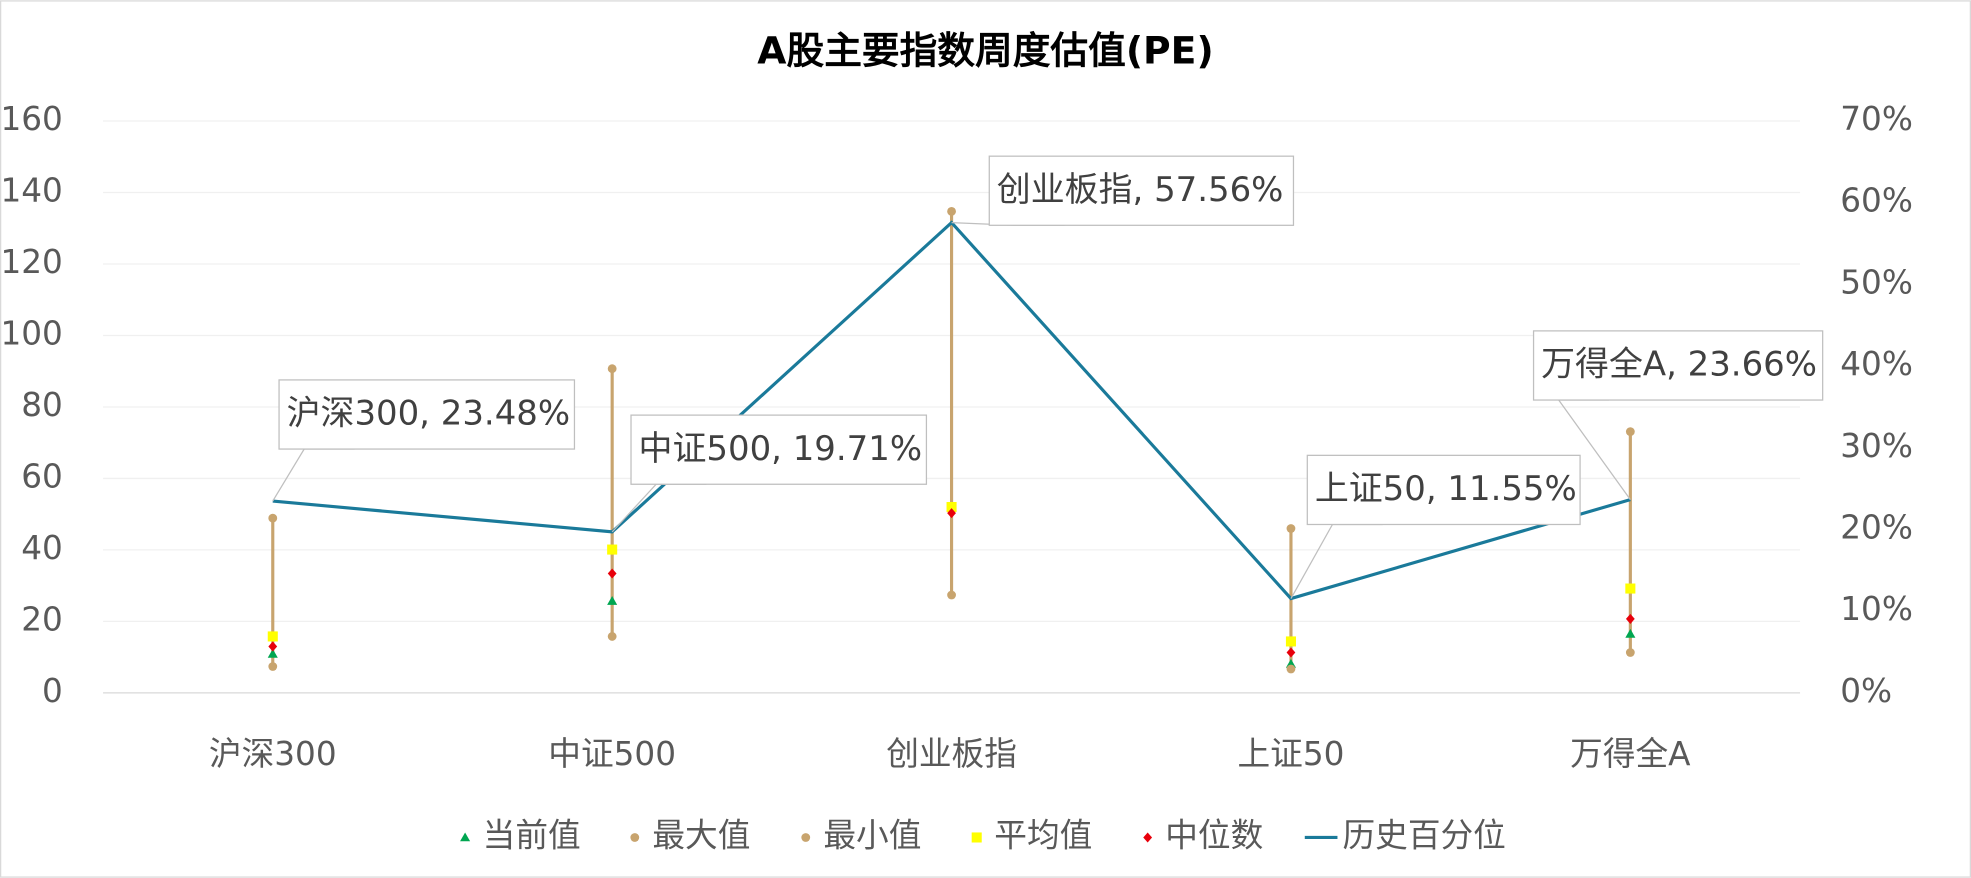 The image size is (1971, 878). What do you see at coordinates (42, 548) in the screenshot?
I see `y-tick-label: 40` at bounding box center [42, 548].